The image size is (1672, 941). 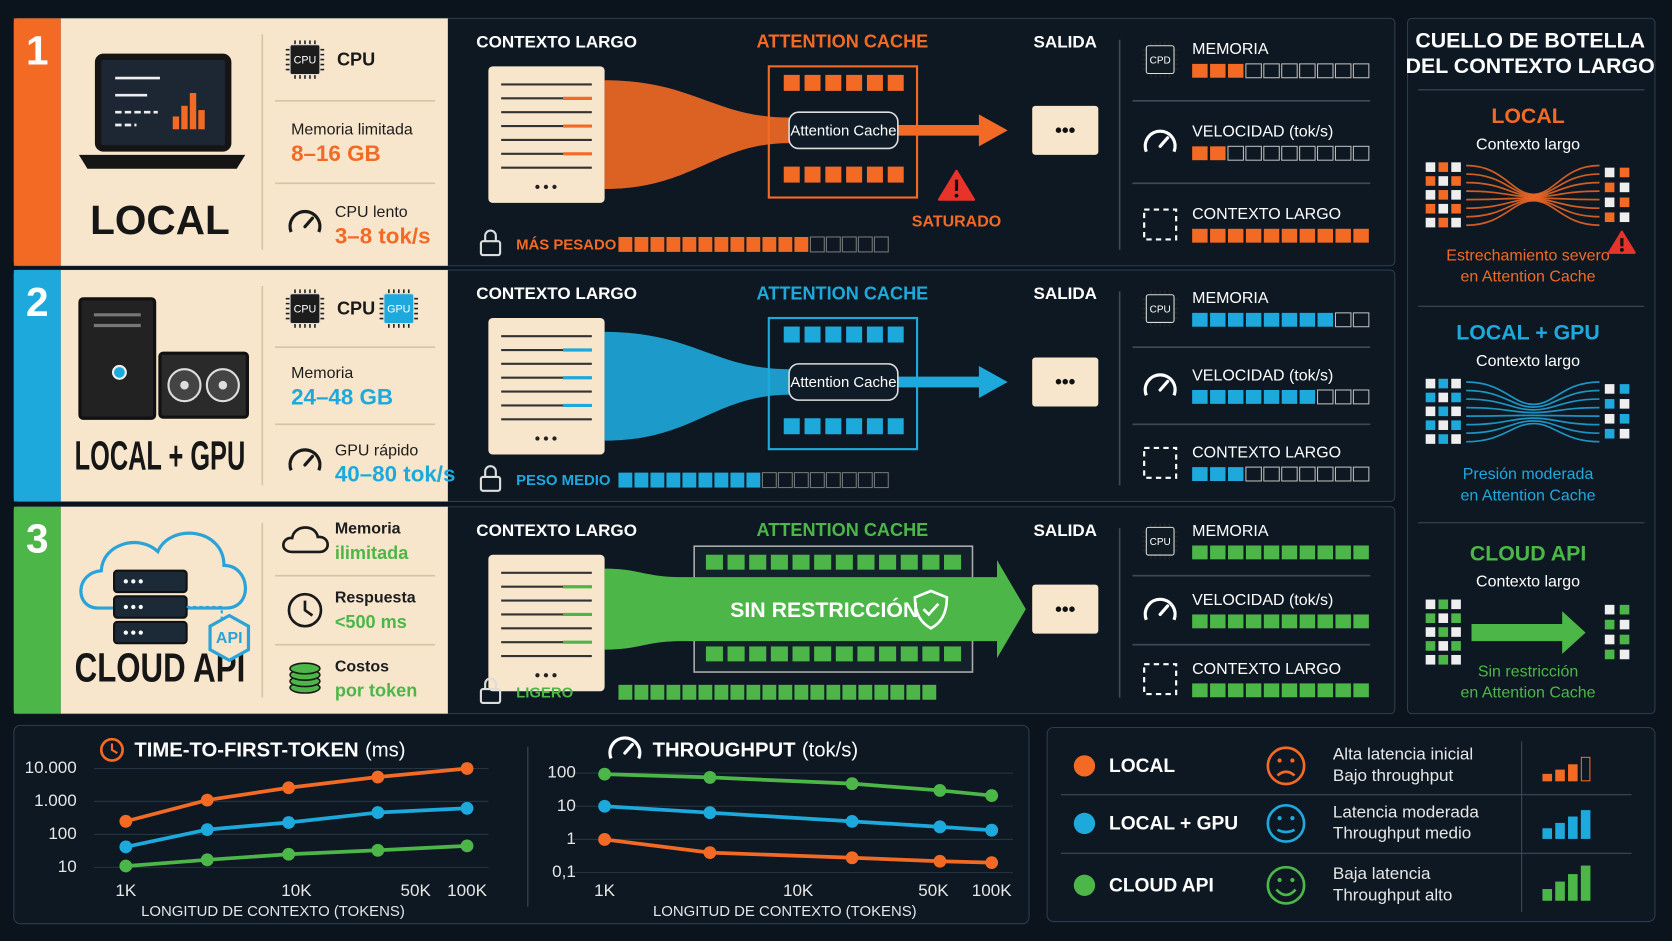 I want to click on y-tick-label: 1, so click(x=570, y=838).